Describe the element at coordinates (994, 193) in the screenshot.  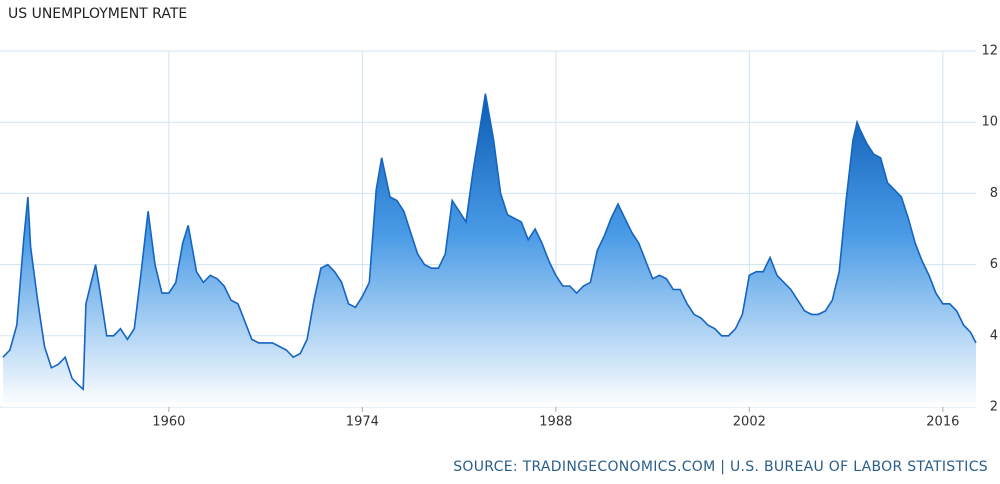
I see `y-tick-label: 8` at that location.